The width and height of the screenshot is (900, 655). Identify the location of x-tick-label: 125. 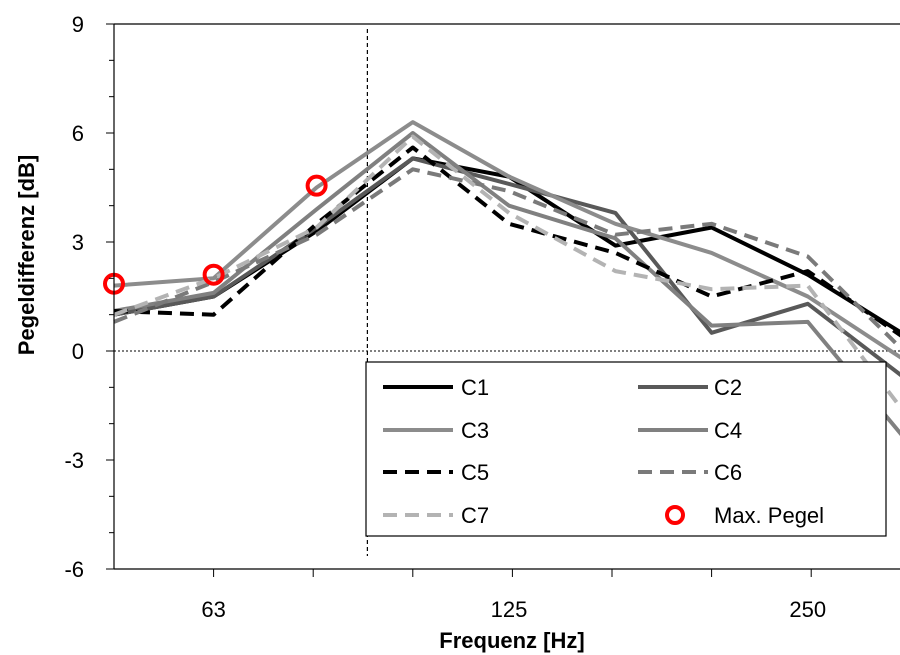
(509, 609).